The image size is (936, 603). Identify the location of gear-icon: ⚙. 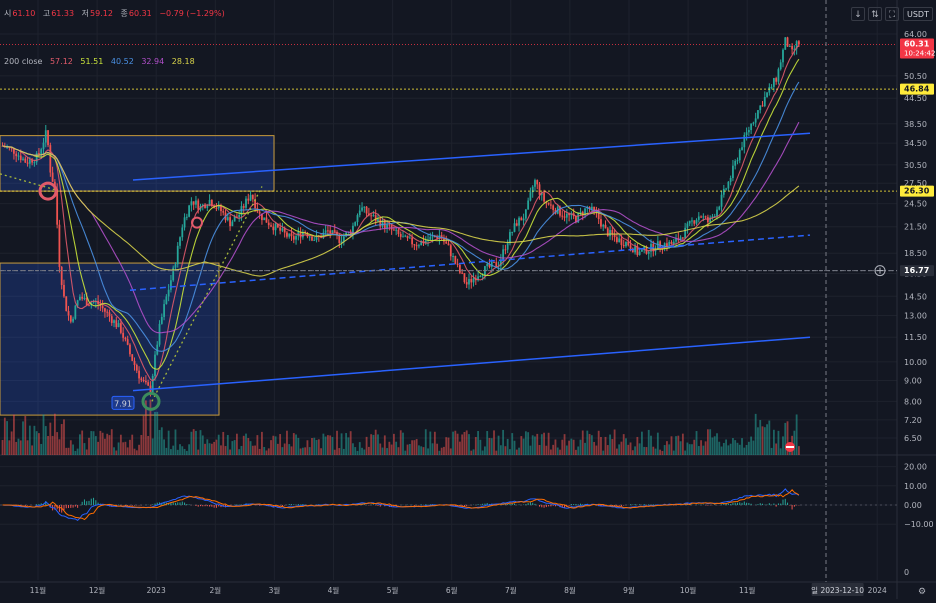
(922, 592).